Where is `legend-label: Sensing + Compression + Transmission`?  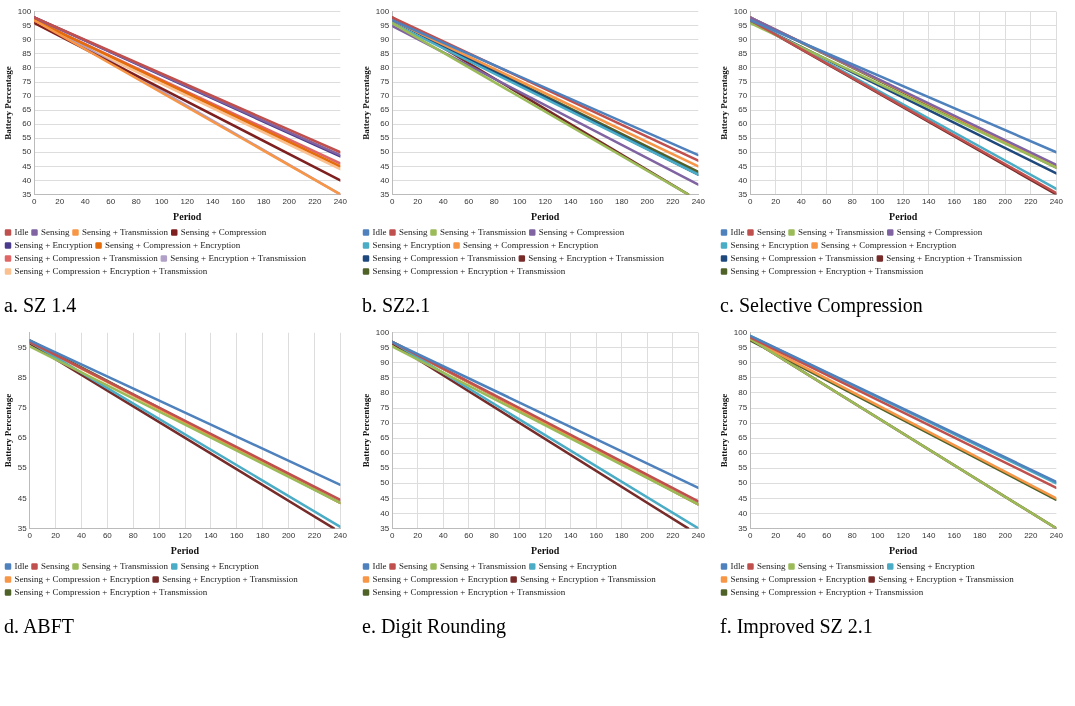
legend-label: Sensing + Compression + Transmission is located at coordinates (802, 257).